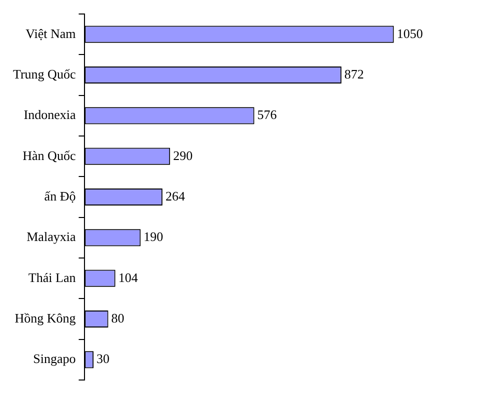 The height and width of the screenshot is (394, 478). What do you see at coordinates (45, 318) in the screenshot?
I see `y-tick-label: Hồng Kông` at bounding box center [45, 318].